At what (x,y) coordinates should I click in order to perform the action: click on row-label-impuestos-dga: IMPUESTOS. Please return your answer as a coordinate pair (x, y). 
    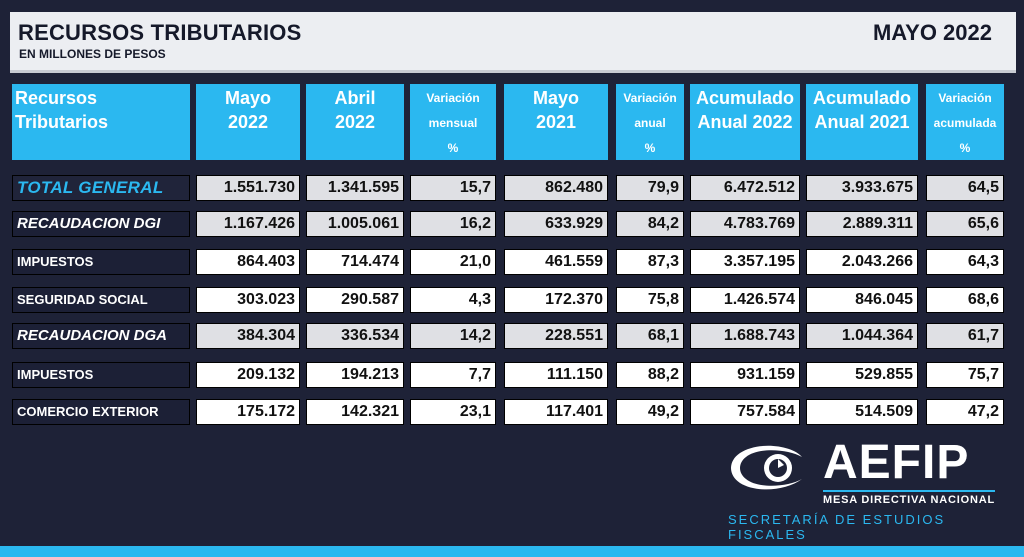
    Looking at the image, I should click on (101, 375).